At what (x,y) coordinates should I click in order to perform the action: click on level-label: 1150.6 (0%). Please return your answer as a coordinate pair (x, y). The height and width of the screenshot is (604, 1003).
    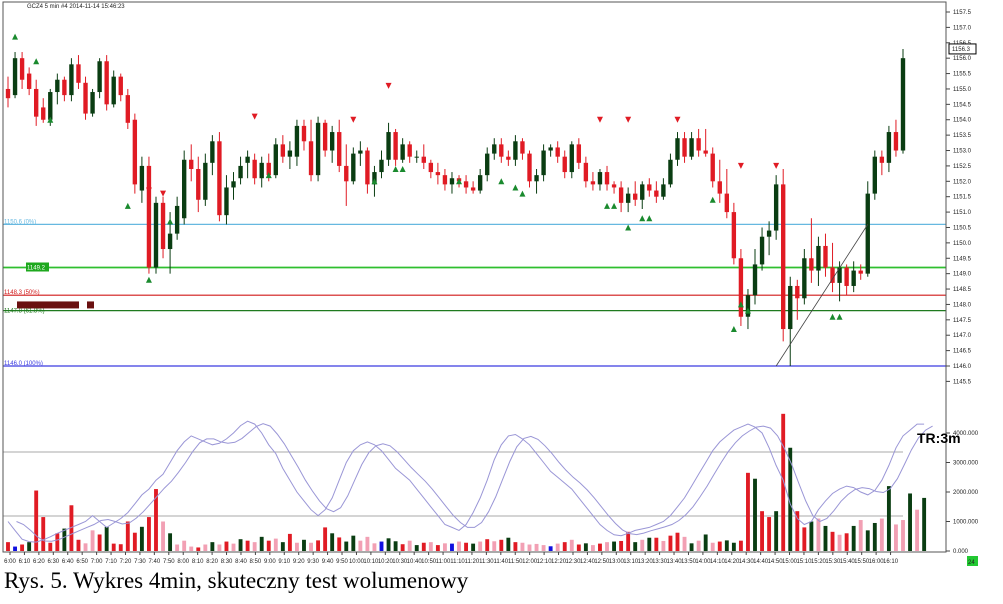
    Looking at the image, I should click on (20, 222).